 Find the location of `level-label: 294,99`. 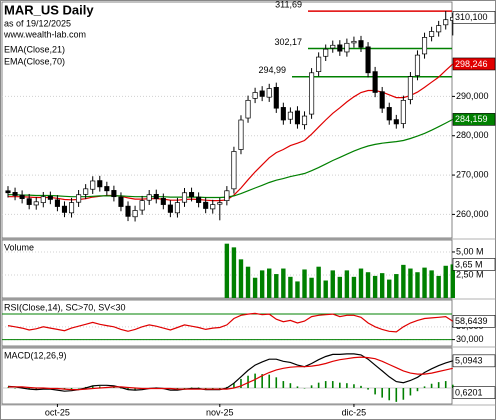

level-label: 294,99 is located at coordinates (272, 70).